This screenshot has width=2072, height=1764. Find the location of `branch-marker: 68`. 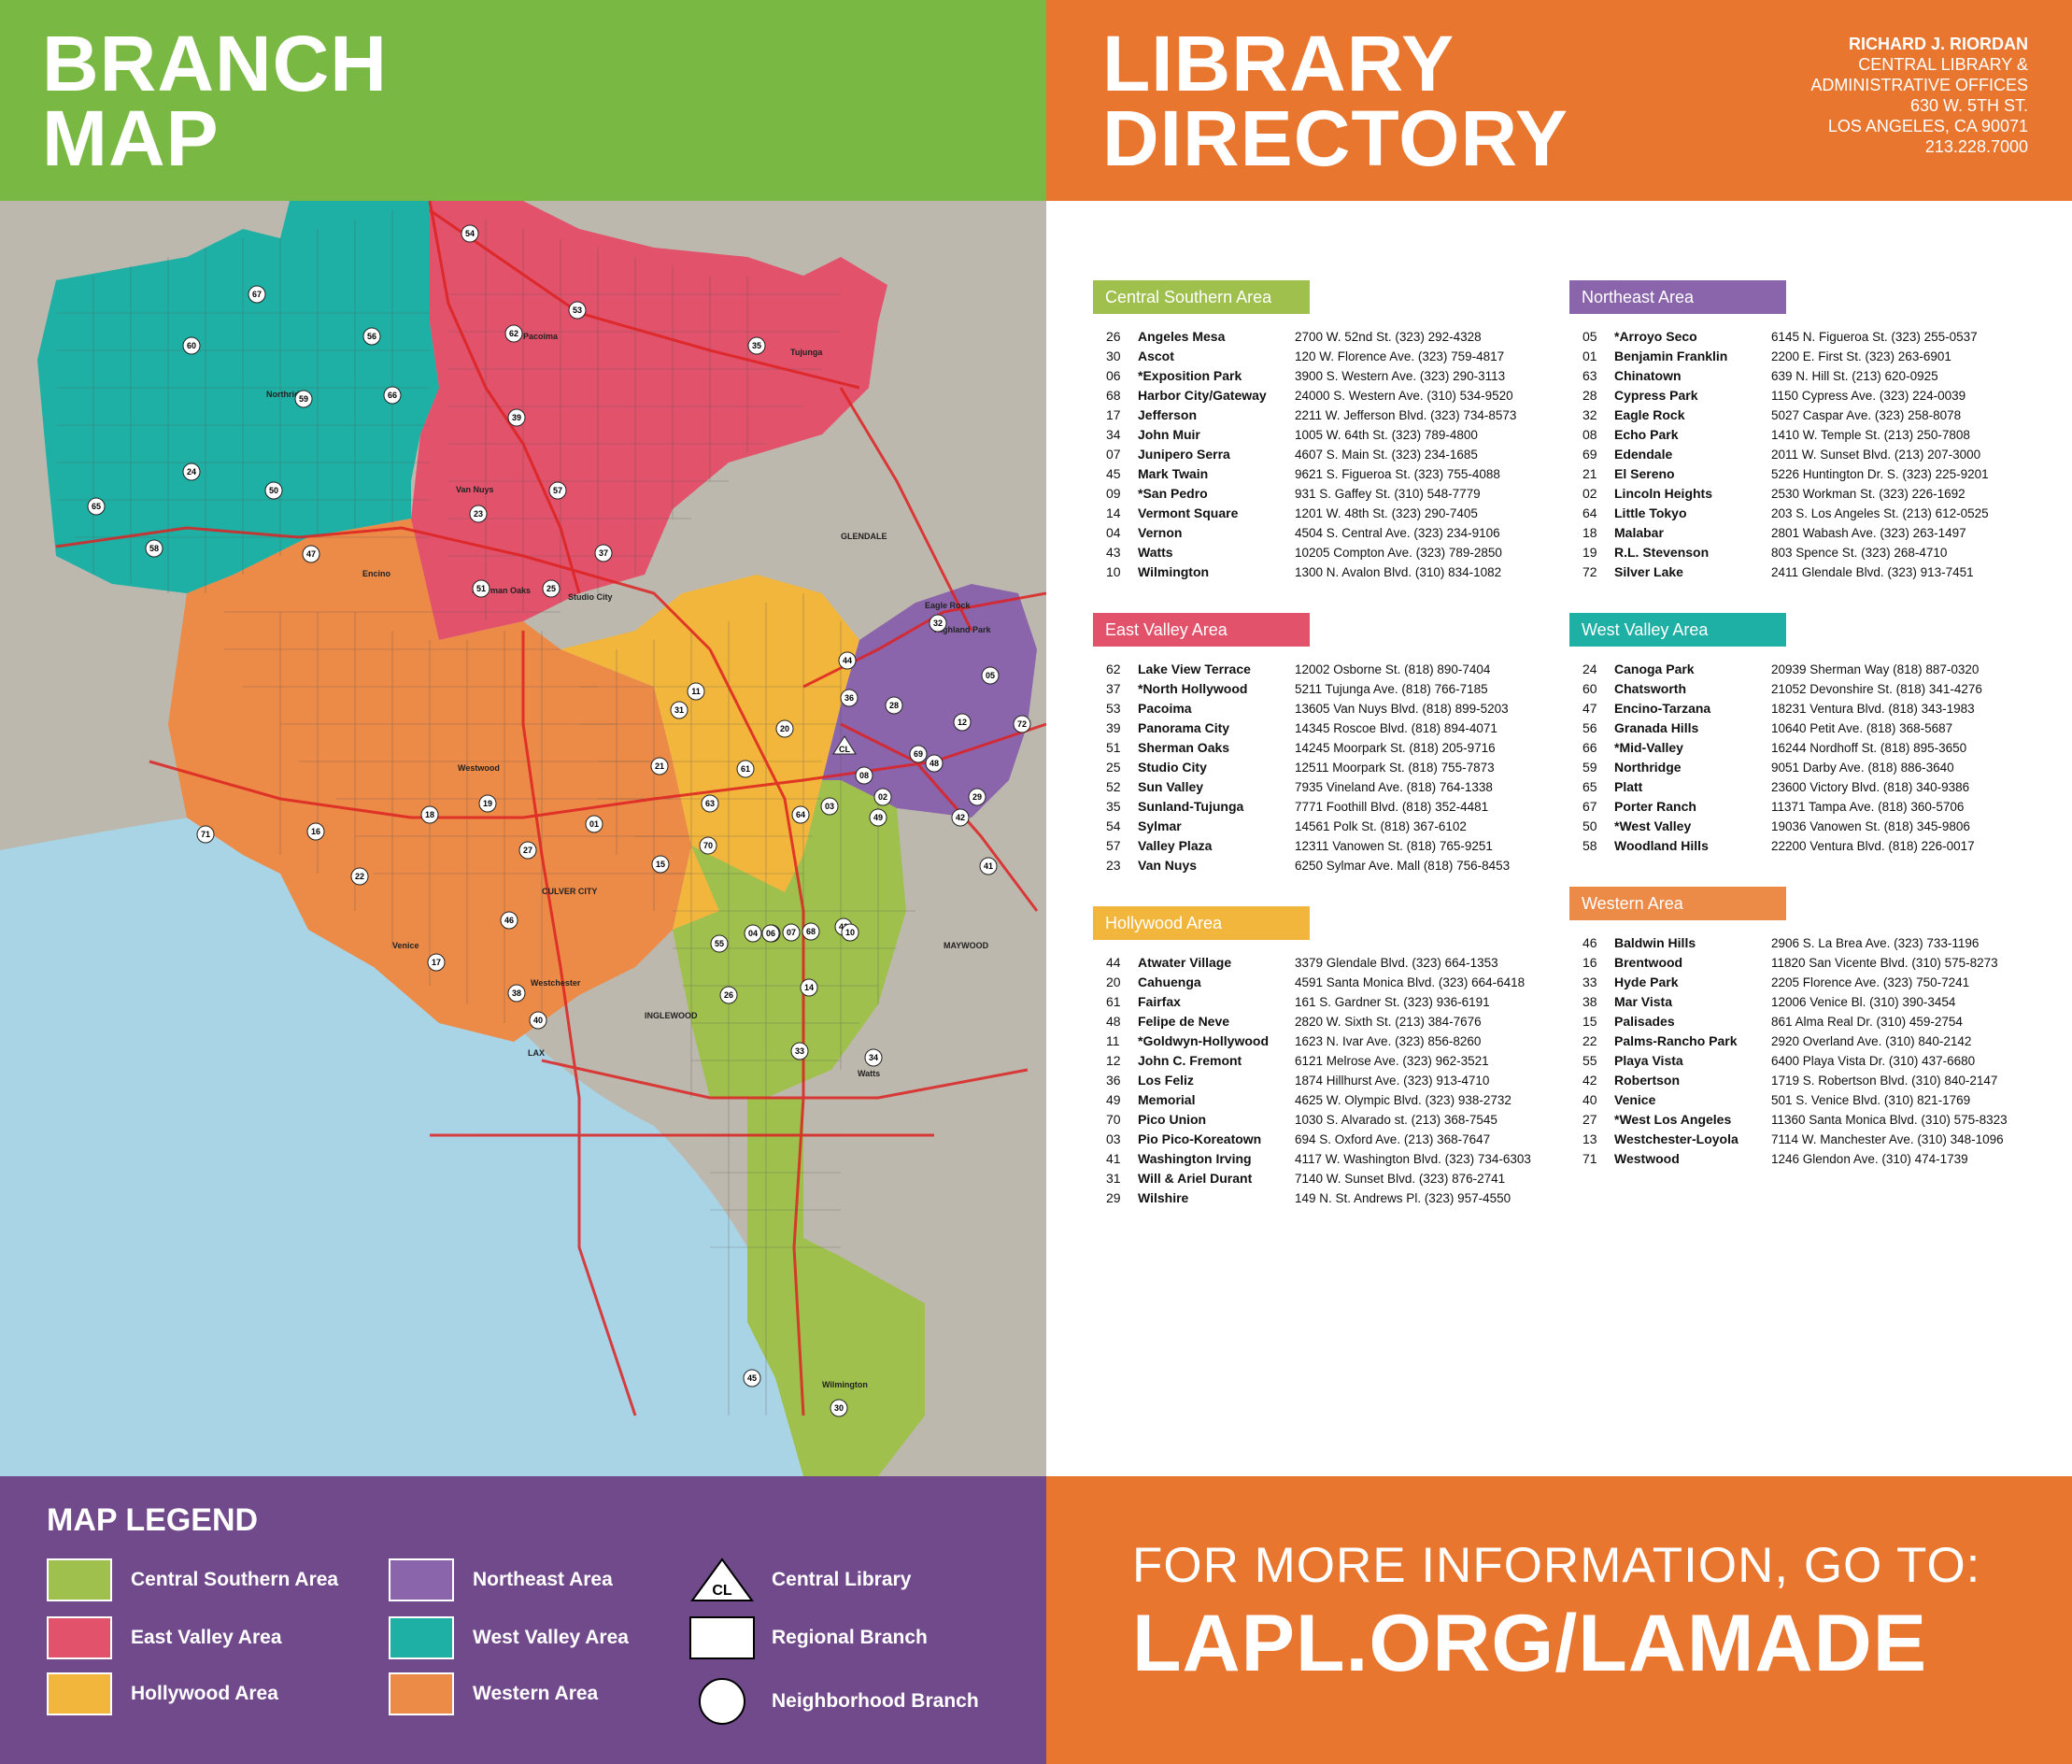

branch-marker: 68 is located at coordinates (811, 931).